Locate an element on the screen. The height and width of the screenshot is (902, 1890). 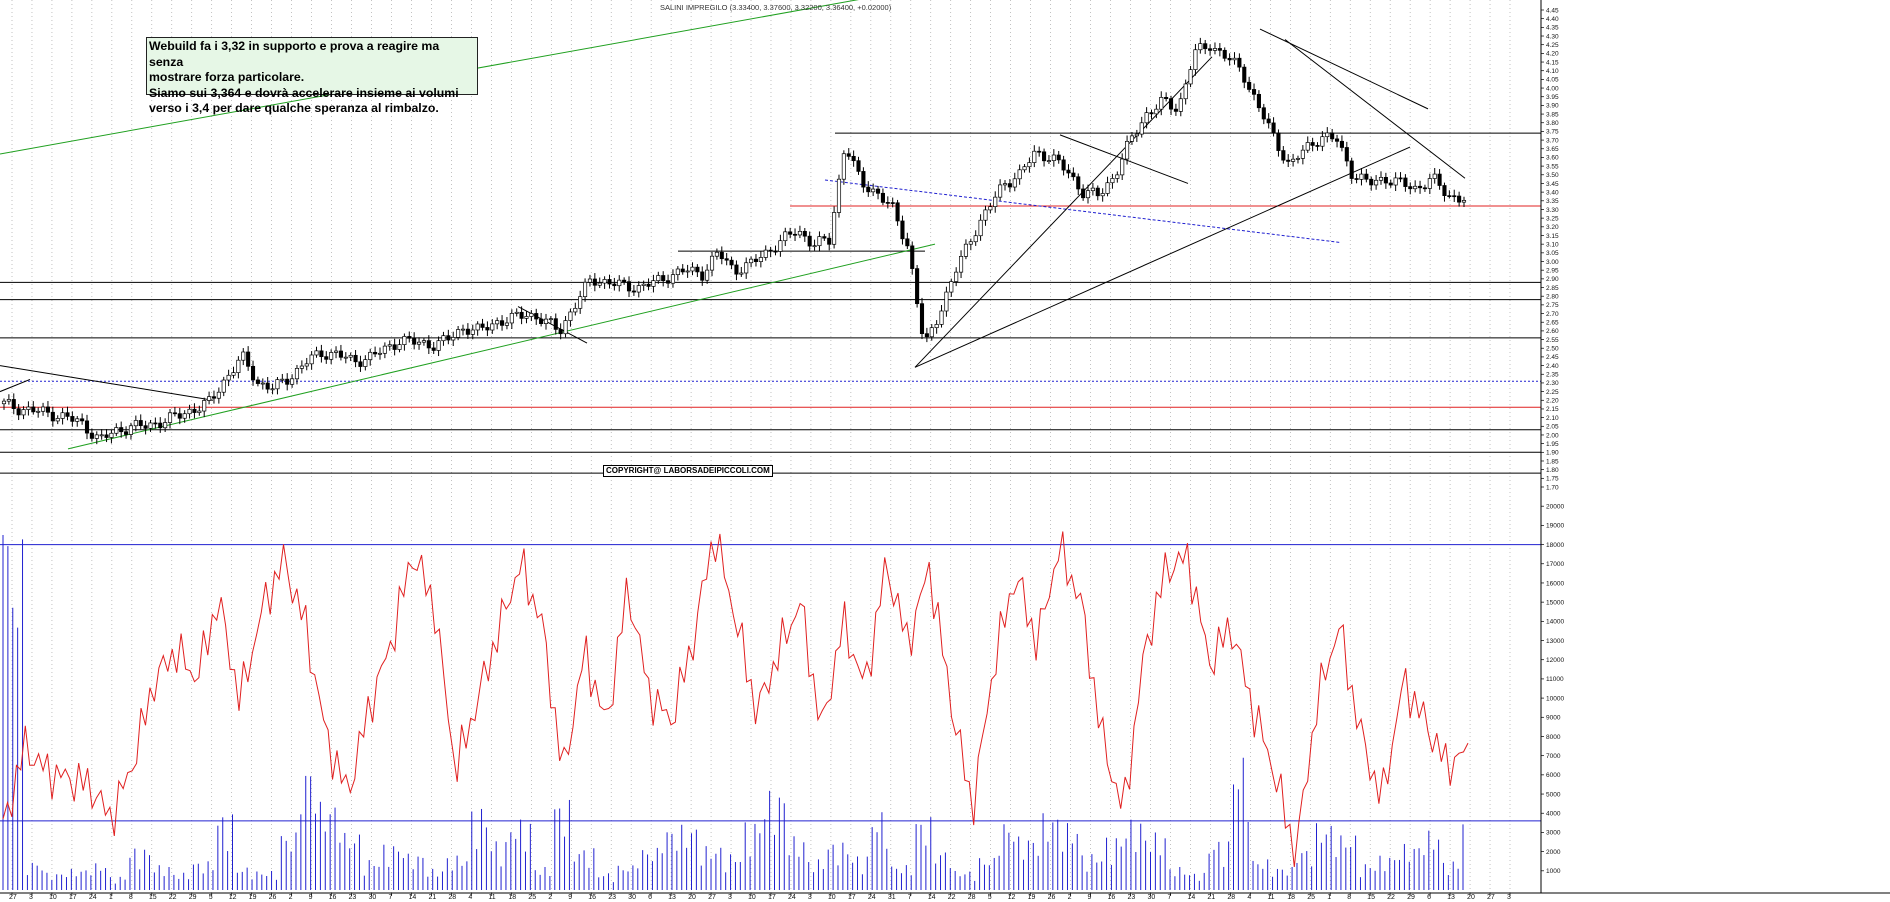
price-tick-label: 2.20 is located at coordinates (1552, 401).